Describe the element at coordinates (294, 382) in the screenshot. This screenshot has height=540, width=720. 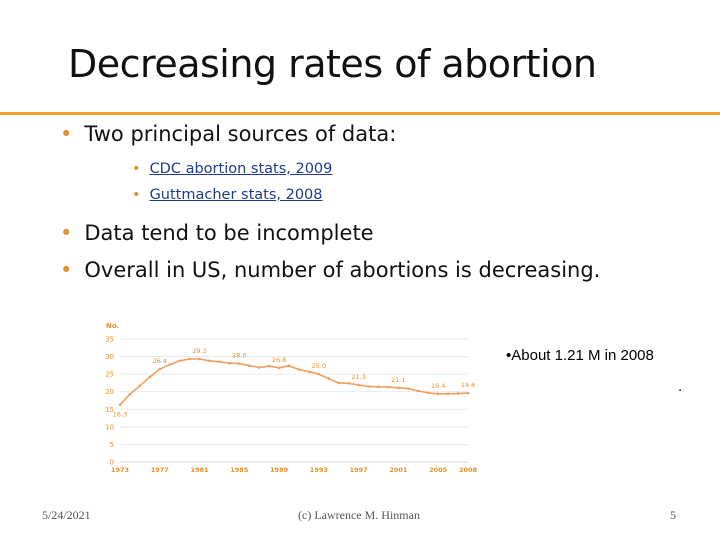
I see `series-line` at that location.